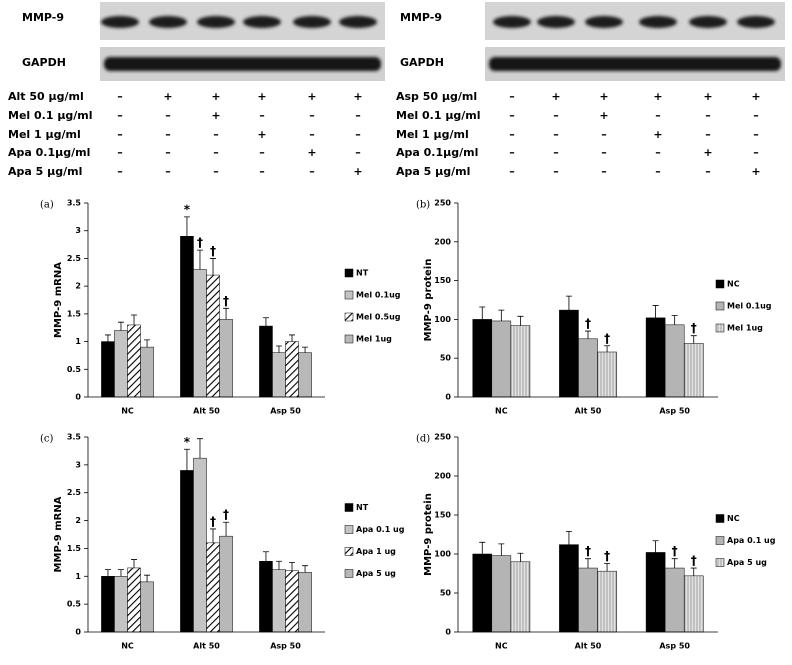  Describe the element at coordinates (78, 341) in the screenshot. I see `y-tick-label: 1` at that location.